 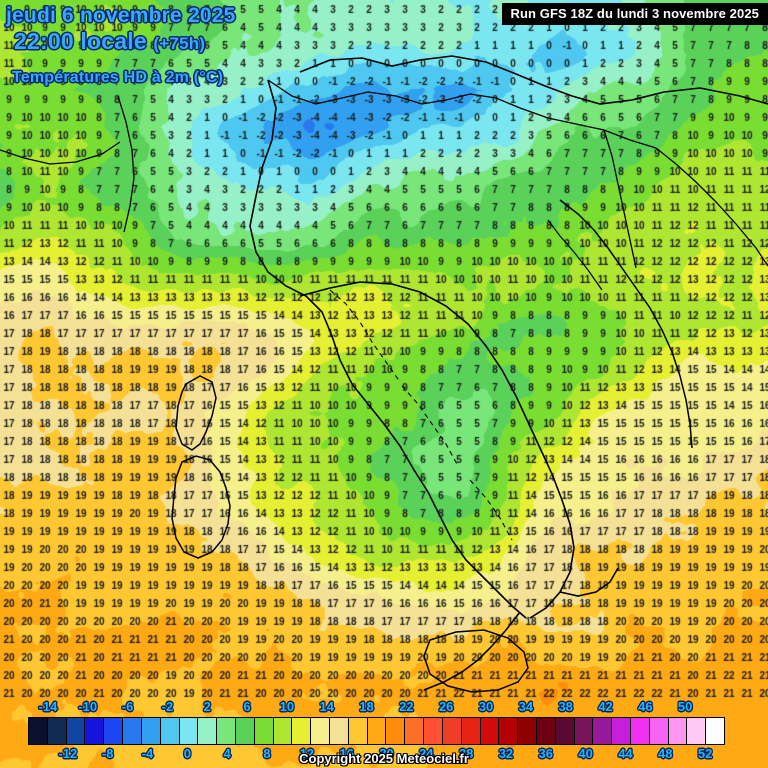 What do you see at coordinates (287, 706) in the screenshot?
I see `color-scale-tick-label: 10` at bounding box center [287, 706].